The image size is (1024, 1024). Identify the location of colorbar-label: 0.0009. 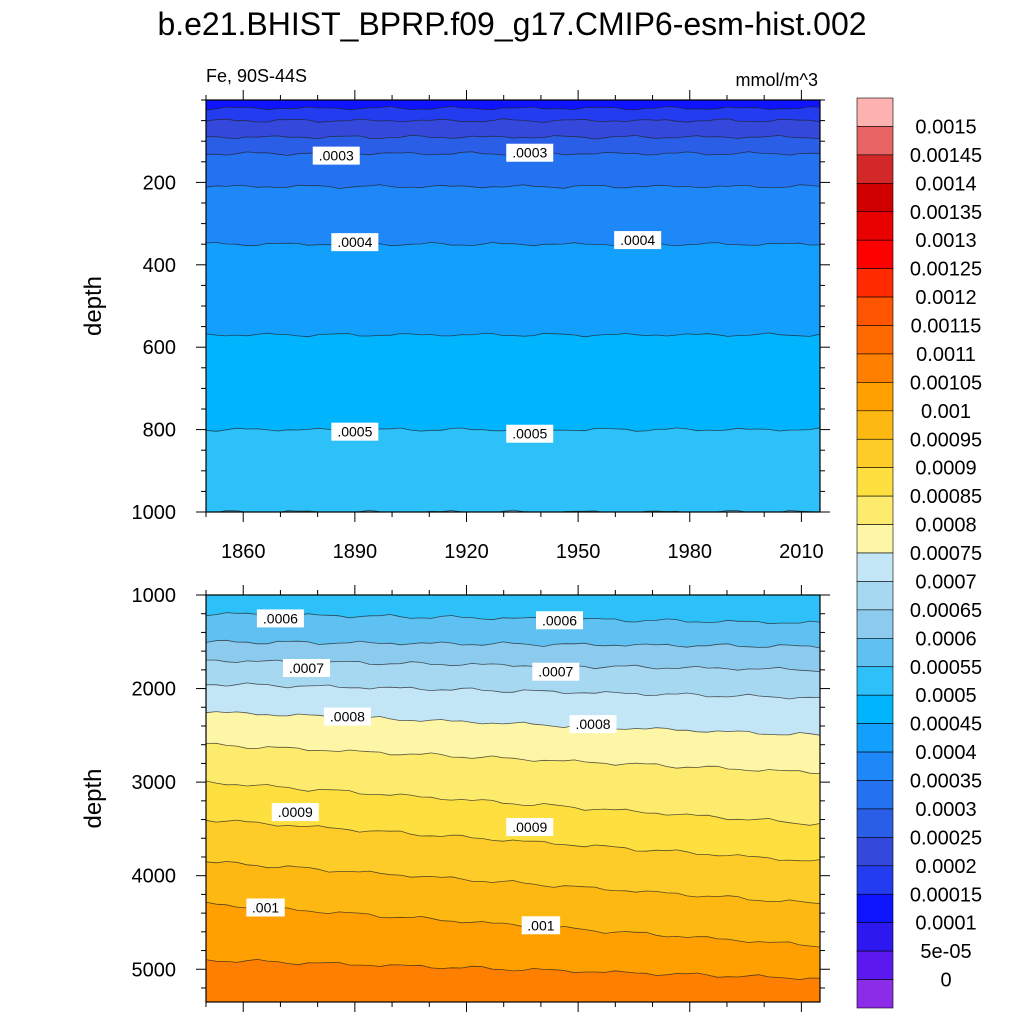
(945, 469).